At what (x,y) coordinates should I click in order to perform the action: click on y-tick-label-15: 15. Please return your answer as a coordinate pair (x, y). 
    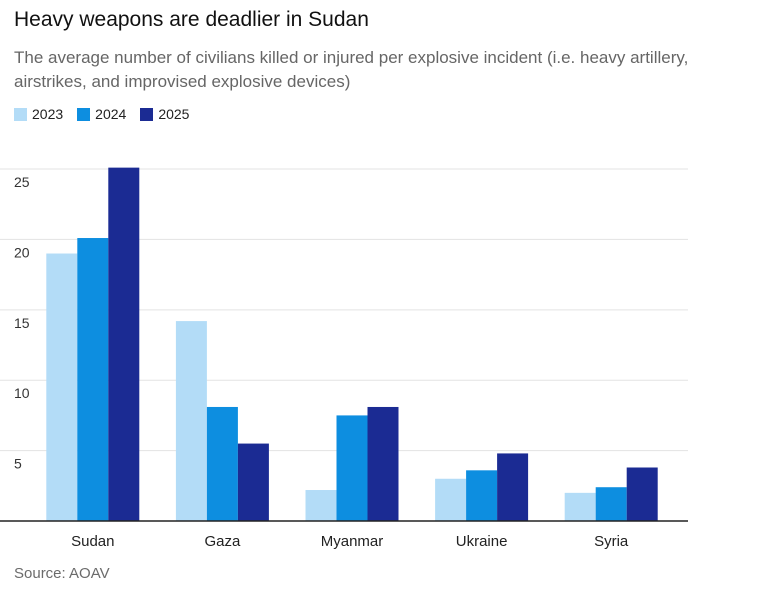
    Looking at the image, I should click on (22, 323).